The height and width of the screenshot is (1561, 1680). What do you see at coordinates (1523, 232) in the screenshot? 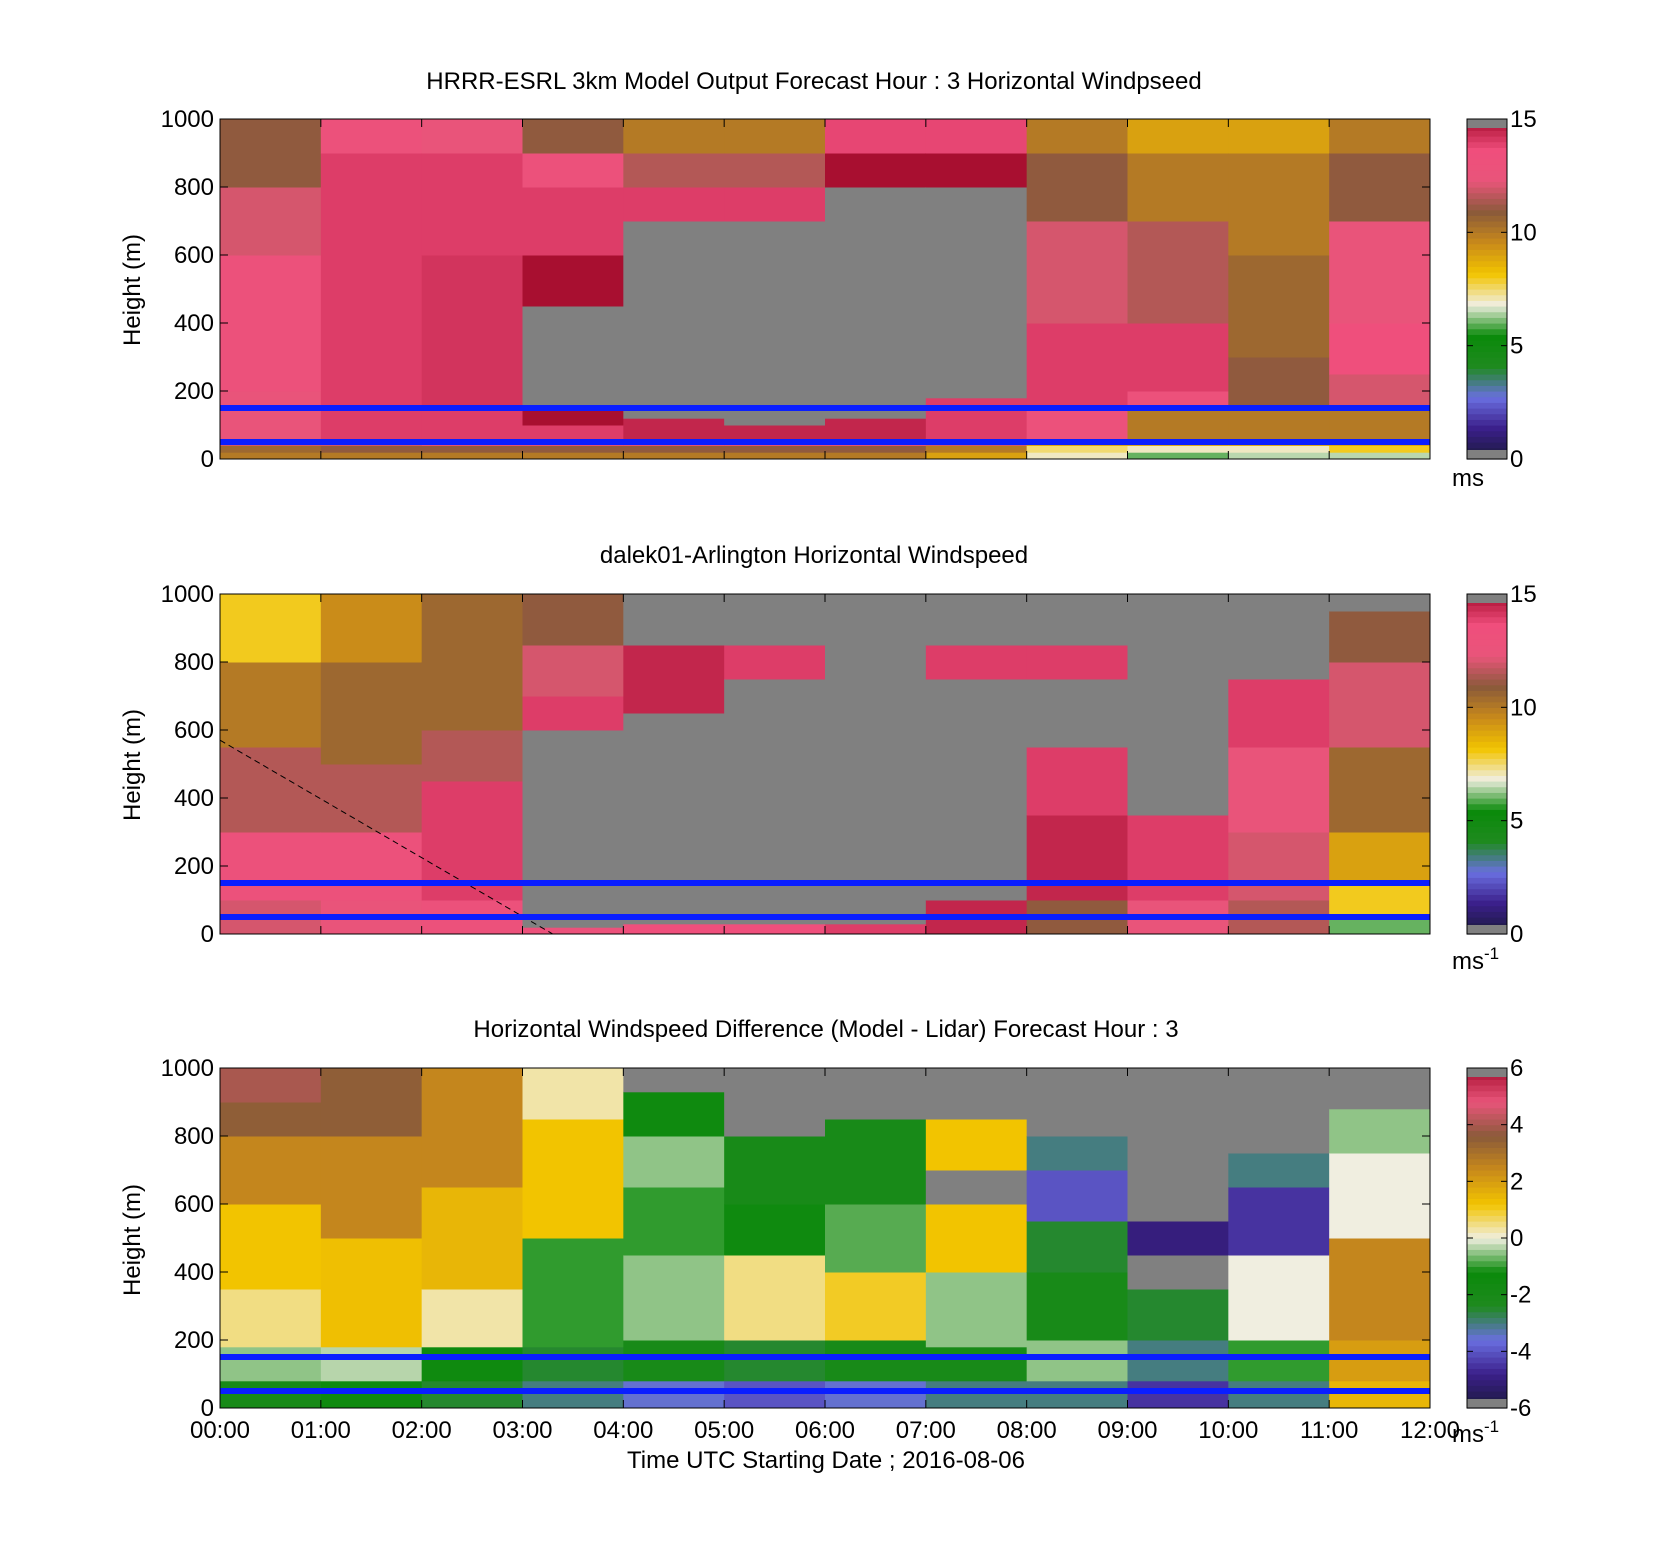
I see `model-colorbar-tick-label: 10` at bounding box center [1523, 232].